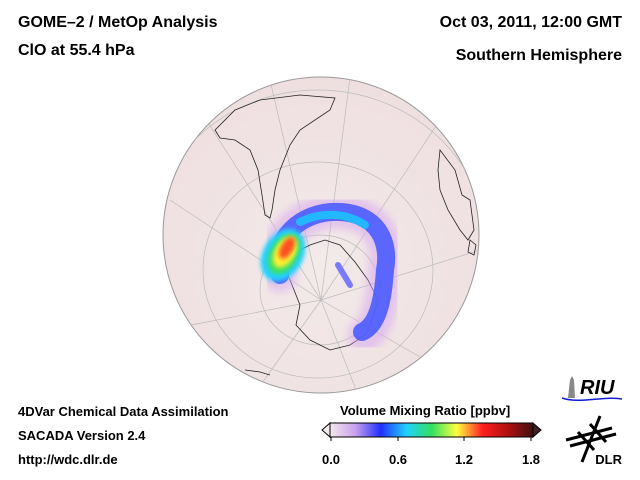  Describe the element at coordinates (326, 430) in the screenshot. I see `colorbar-min-arrow` at that location.